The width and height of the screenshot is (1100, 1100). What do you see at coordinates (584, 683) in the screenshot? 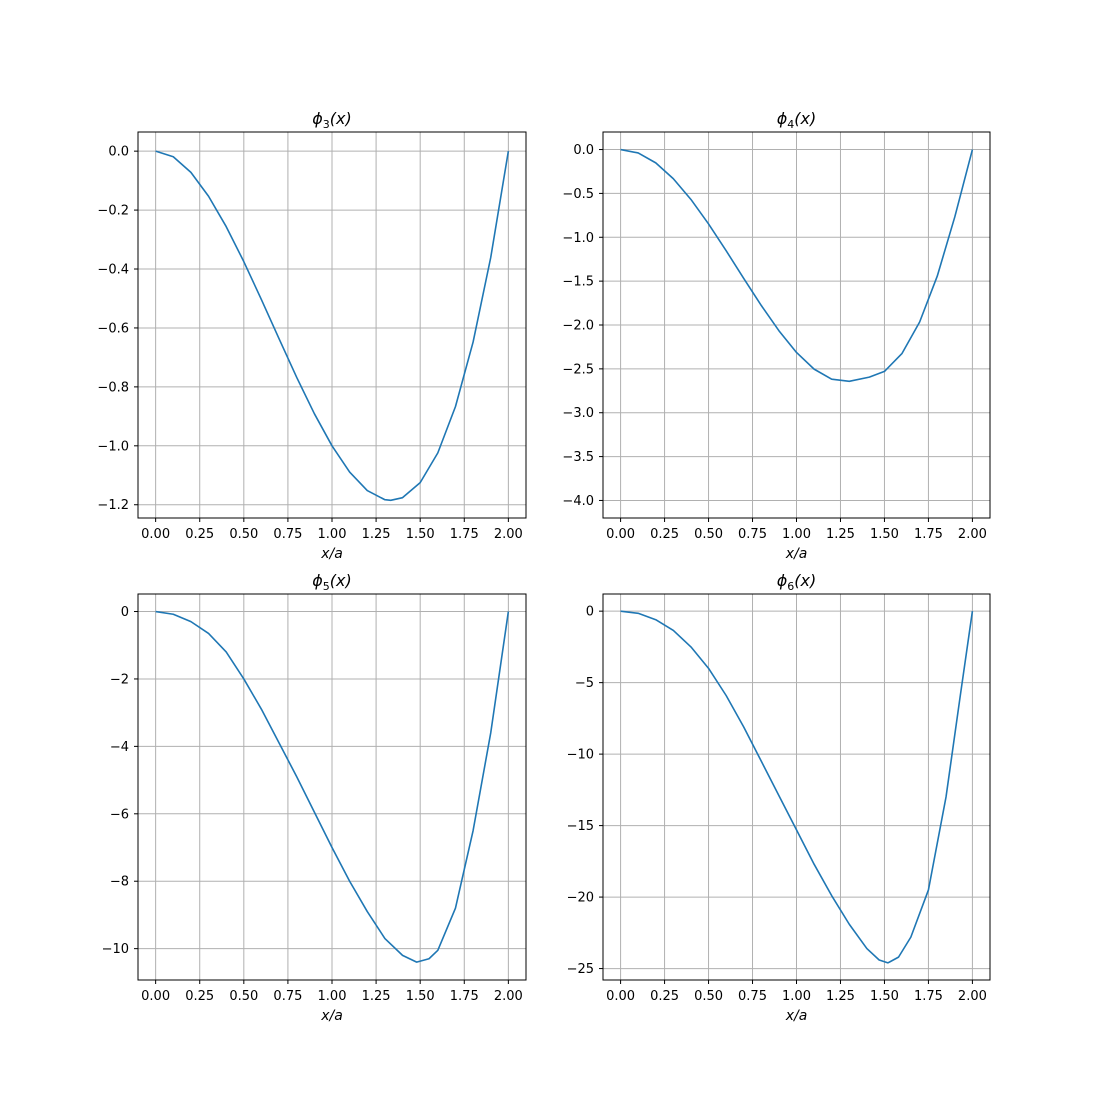
I see `y-tick-label: −5` at bounding box center [584, 683].